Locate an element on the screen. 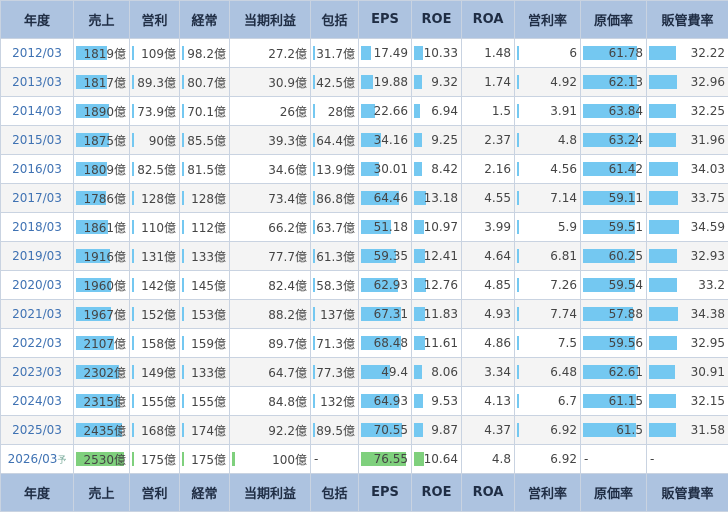 Image resolution: width=728 pixels, height=512 pixels. year-link: 2012/03 is located at coordinates (37, 53).